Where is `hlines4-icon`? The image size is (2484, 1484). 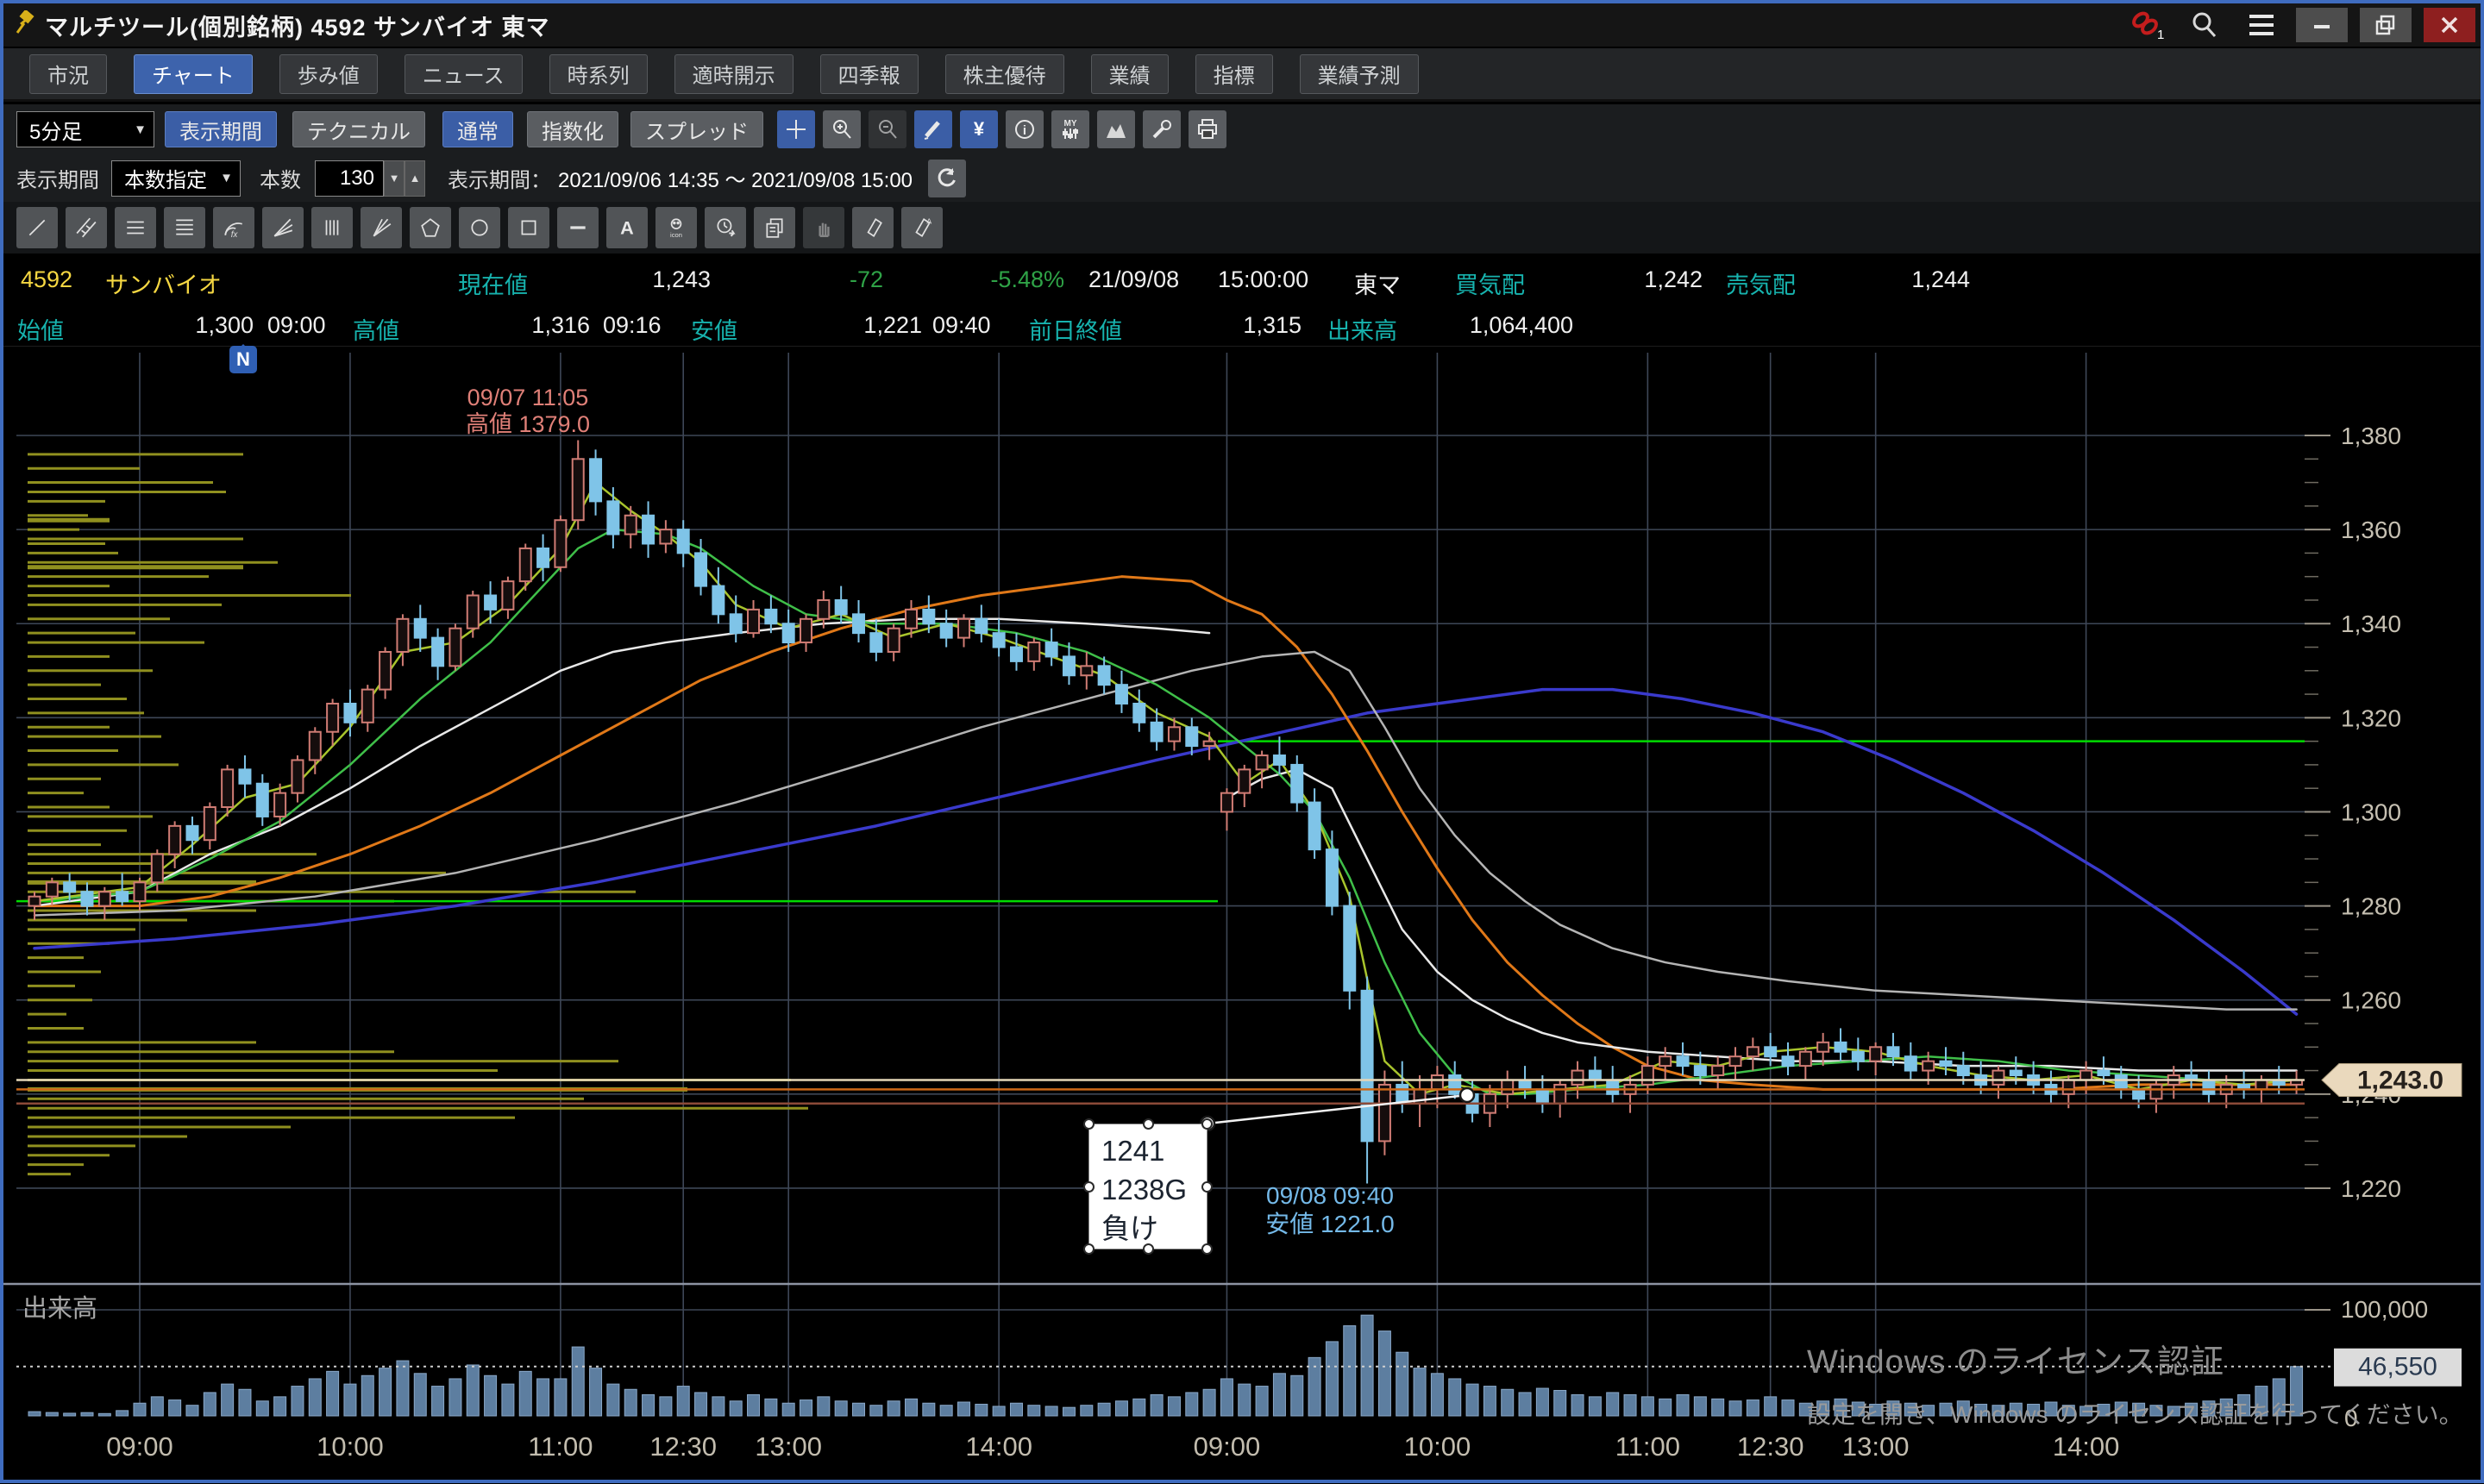
hlines4-icon is located at coordinates (184, 227).